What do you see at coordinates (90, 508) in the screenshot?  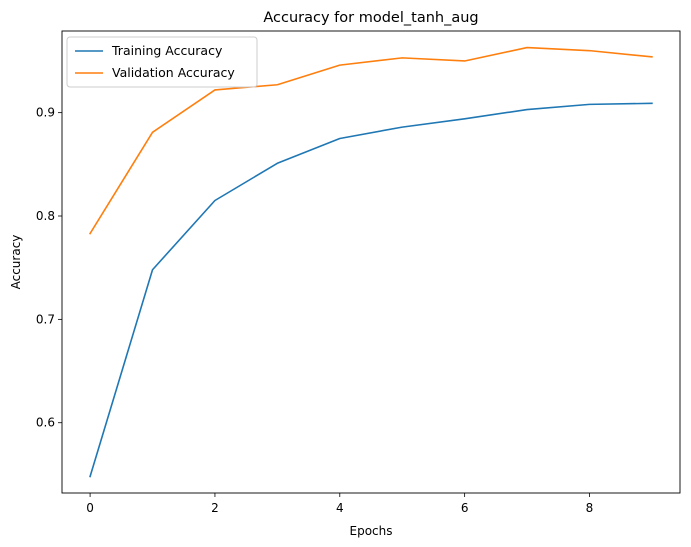 I see `x-tick-label: 0` at bounding box center [90, 508].